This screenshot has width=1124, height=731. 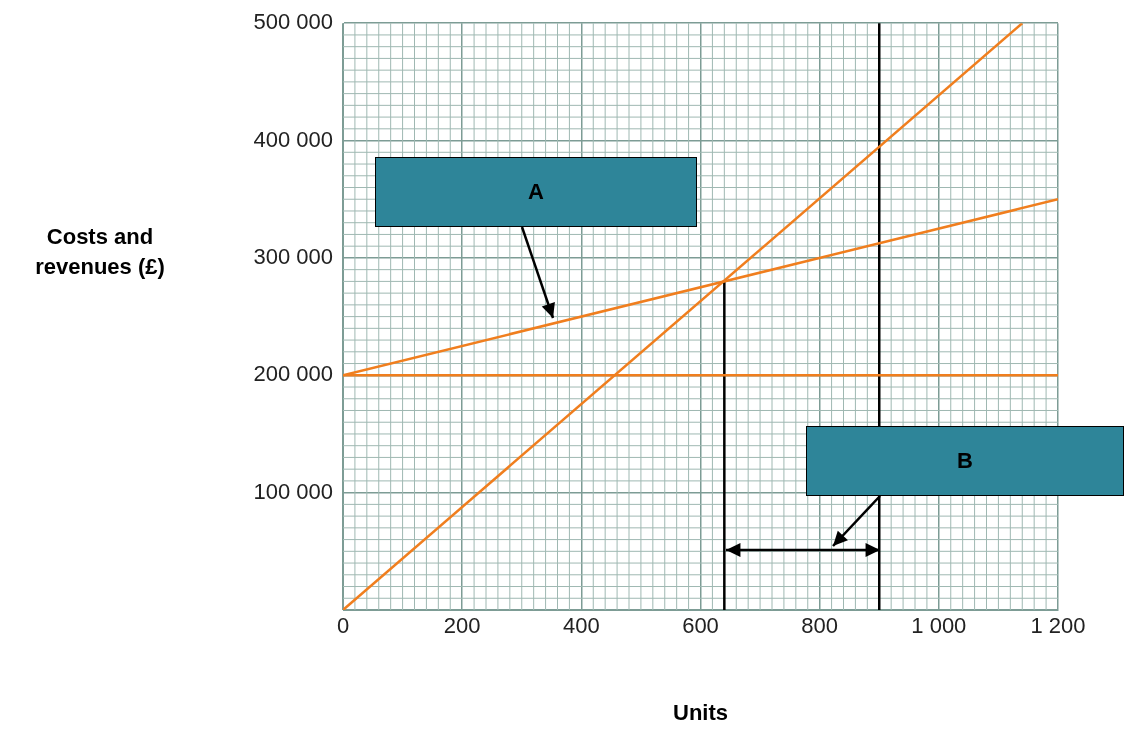 What do you see at coordinates (700, 626) in the screenshot?
I see `x-tick-label: 600` at bounding box center [700, 626].